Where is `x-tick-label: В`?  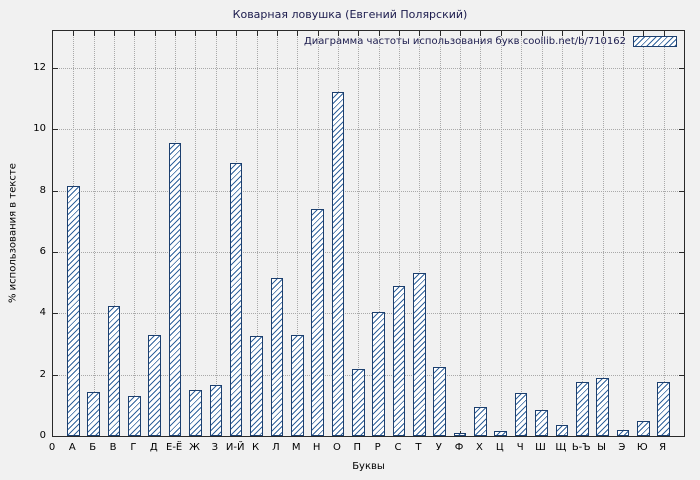
x-tick-label: В is located at coordinates (113, 447).